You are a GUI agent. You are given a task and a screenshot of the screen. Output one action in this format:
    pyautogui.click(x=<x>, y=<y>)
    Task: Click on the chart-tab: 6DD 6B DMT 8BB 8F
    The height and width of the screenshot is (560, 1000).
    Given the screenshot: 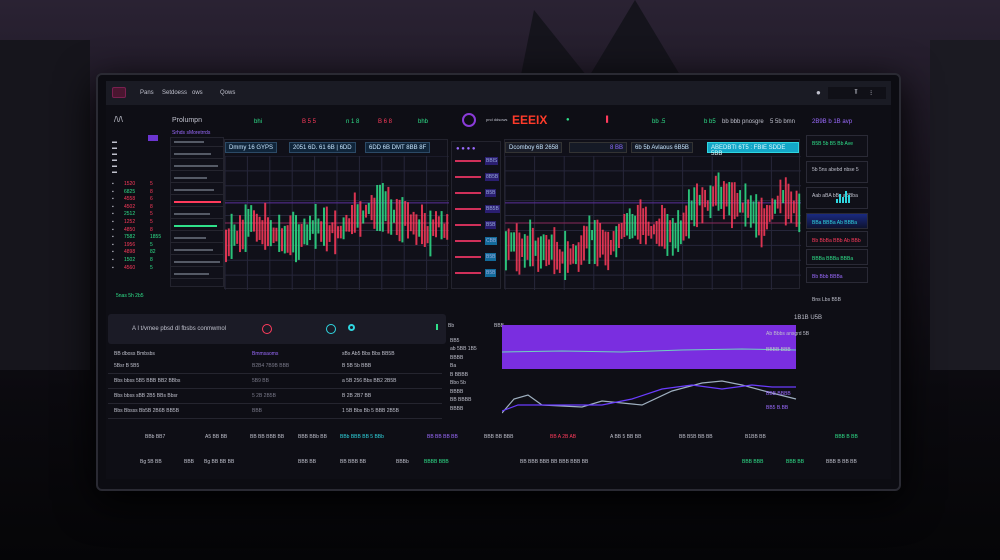 What is the action you would take?
    pyautogui.click(x=398, y=147)
    